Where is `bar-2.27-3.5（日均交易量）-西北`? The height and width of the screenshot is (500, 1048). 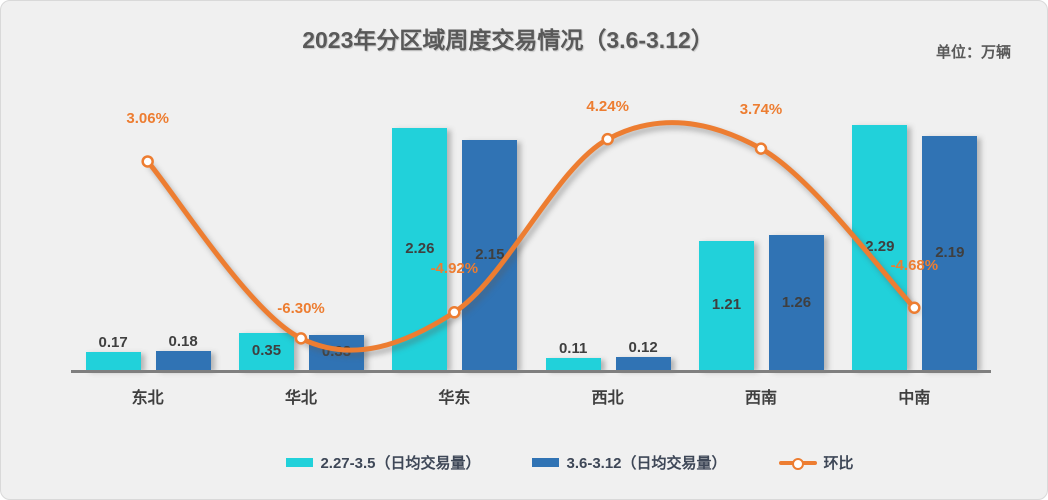
bar-2.27-3.5（日均交易量）-西北 is located at coordinates (573, 364).